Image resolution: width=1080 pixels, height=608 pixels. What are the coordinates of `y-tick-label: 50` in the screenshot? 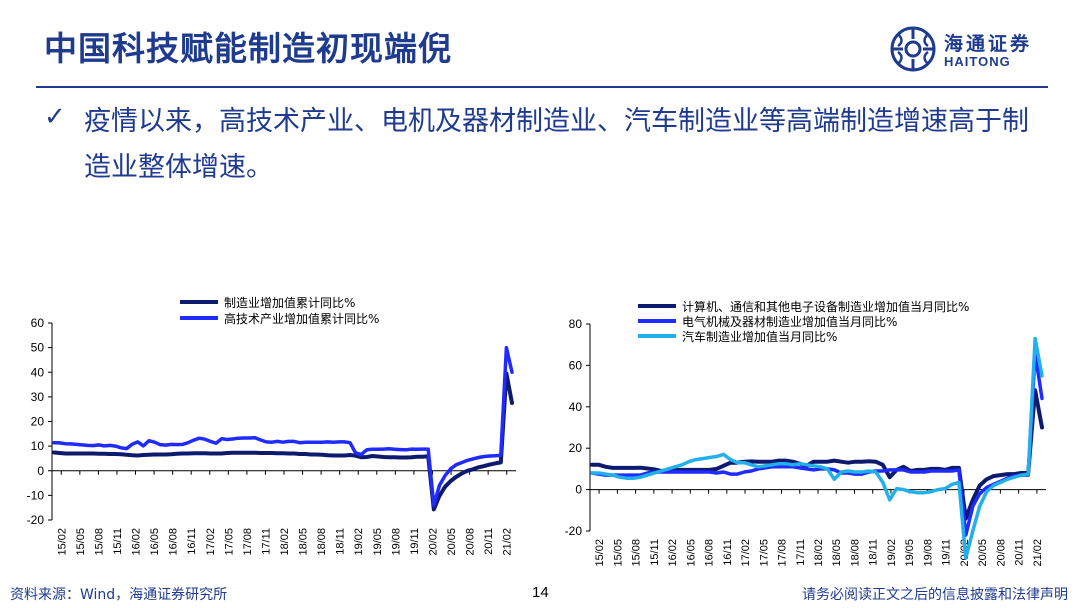 It's located at (38, 348).